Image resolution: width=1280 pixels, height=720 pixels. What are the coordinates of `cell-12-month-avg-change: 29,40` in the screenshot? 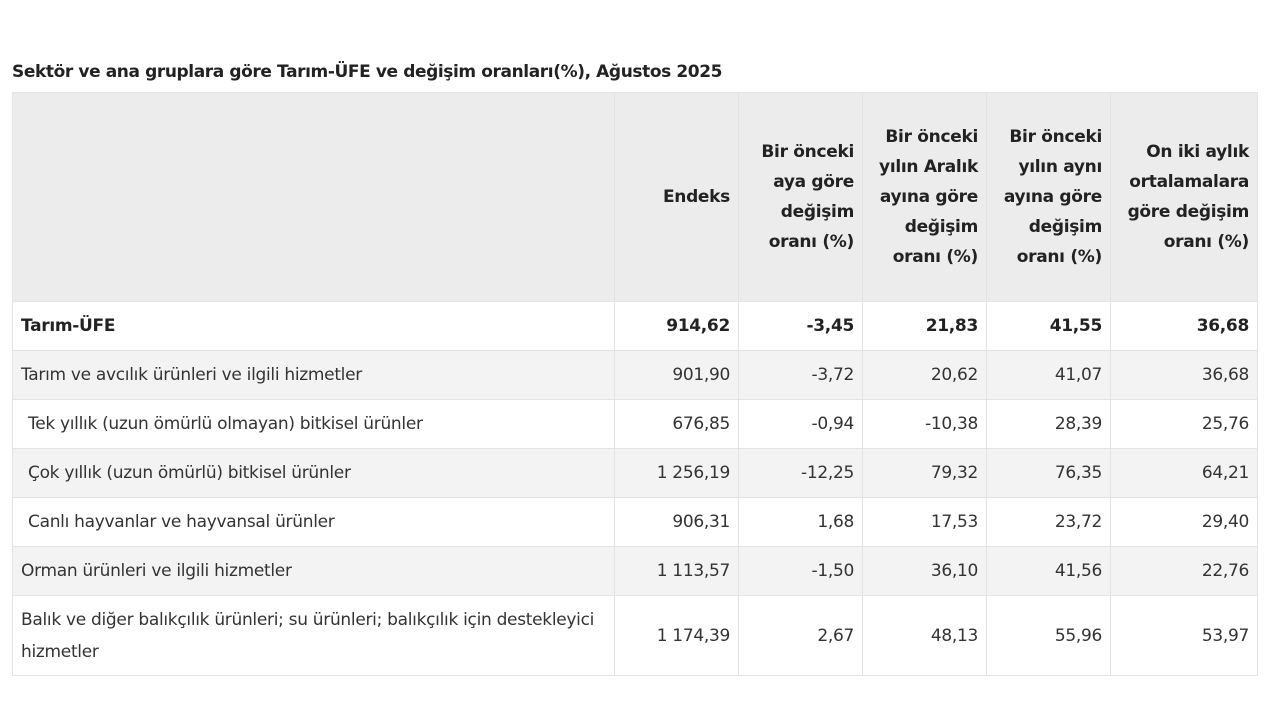 It's located at (1184, 522).